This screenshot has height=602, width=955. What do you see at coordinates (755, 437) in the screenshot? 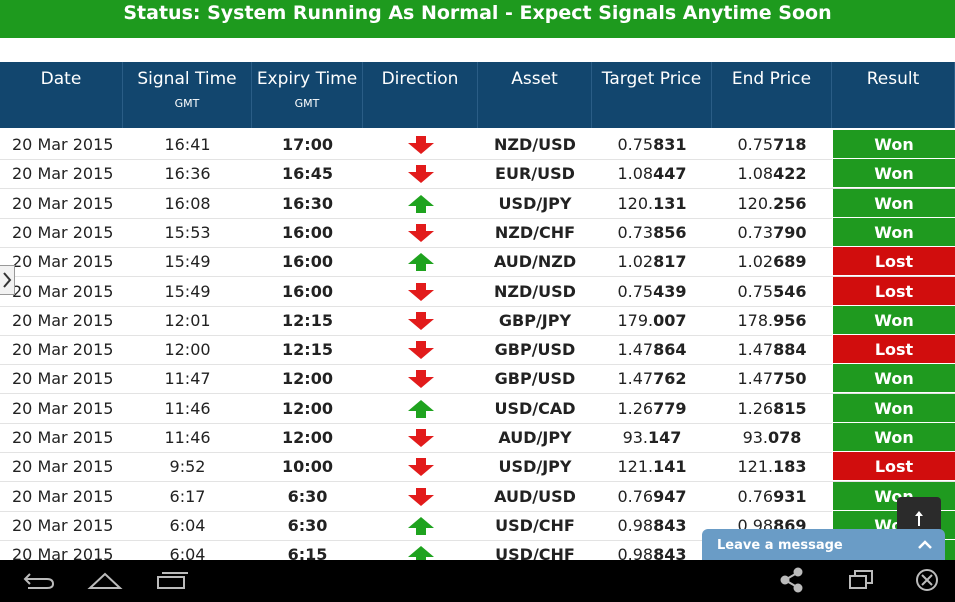
I see `price-prefix: 93.` at bounding box center [755, 437].